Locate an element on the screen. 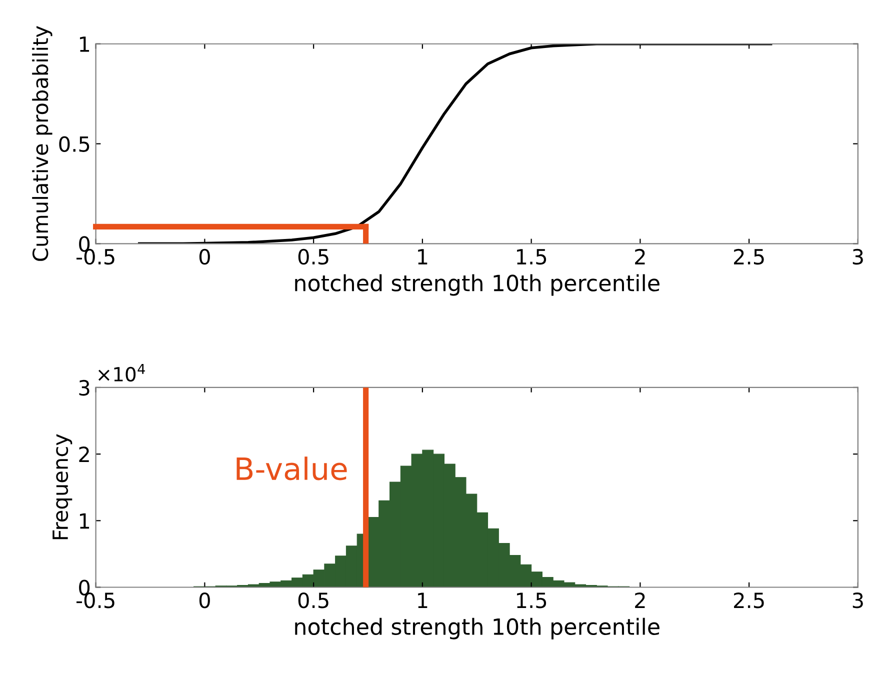 Image resolution: width=871 pixels, height=675 pixels. y-tick-label: 0.5 is located at coordinates (74, 144).